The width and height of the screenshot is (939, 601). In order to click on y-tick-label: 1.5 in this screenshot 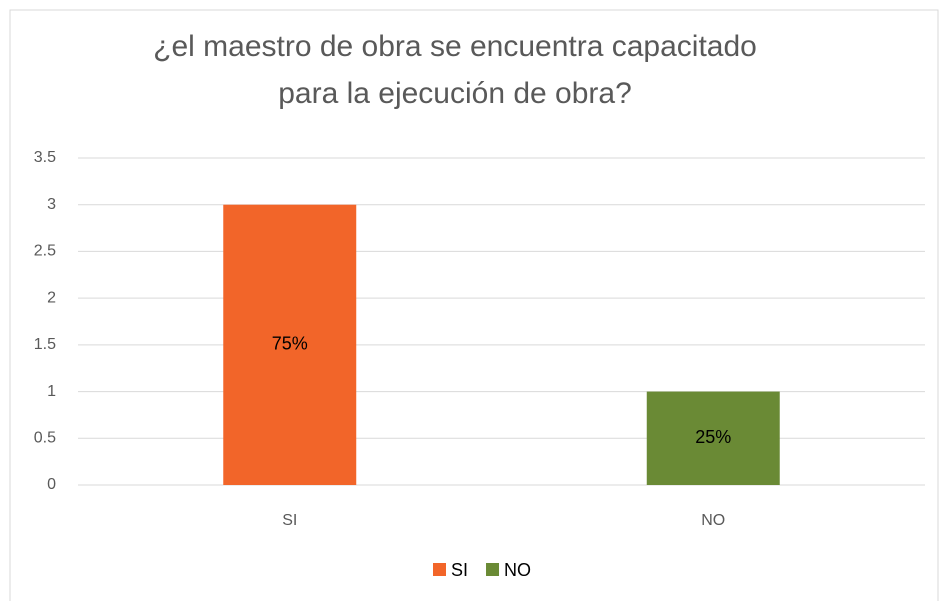, I will do `click(45, 344)`.